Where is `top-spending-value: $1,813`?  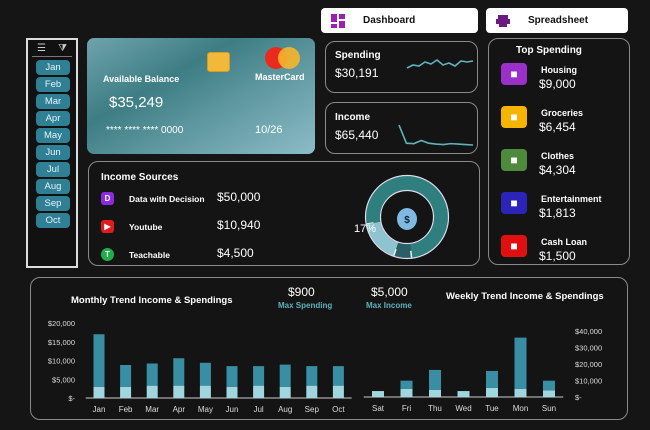 top-spending-value: $1,813 is located at coordinates (557, 213).